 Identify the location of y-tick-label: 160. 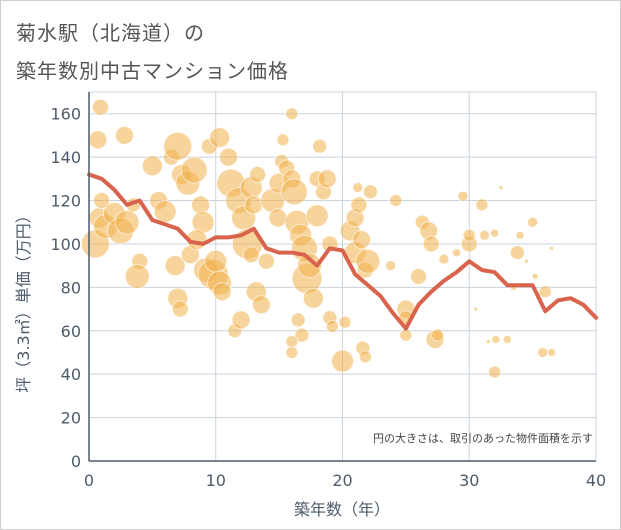
(65, 114).